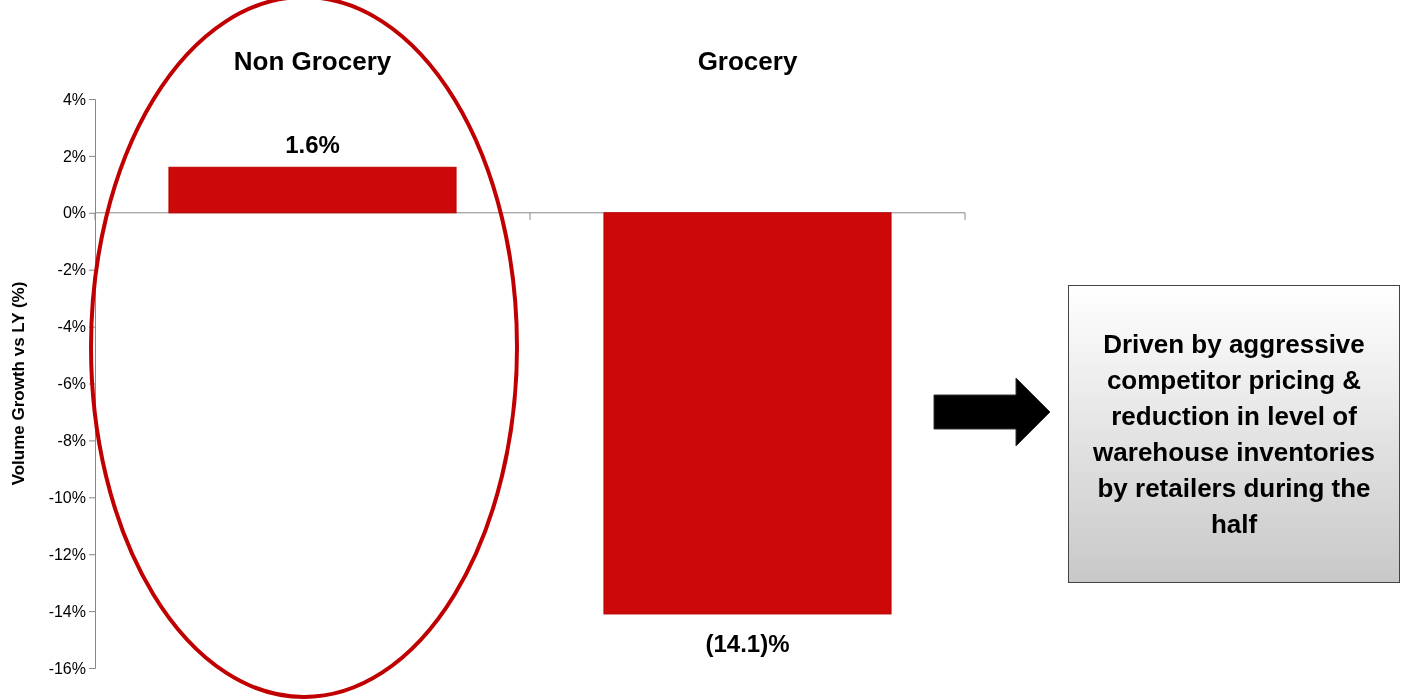  What do you see at coordinates (71, 270) in the screenshot?
I see `y-tick-label: -2%` at bounding box center [71, 270].